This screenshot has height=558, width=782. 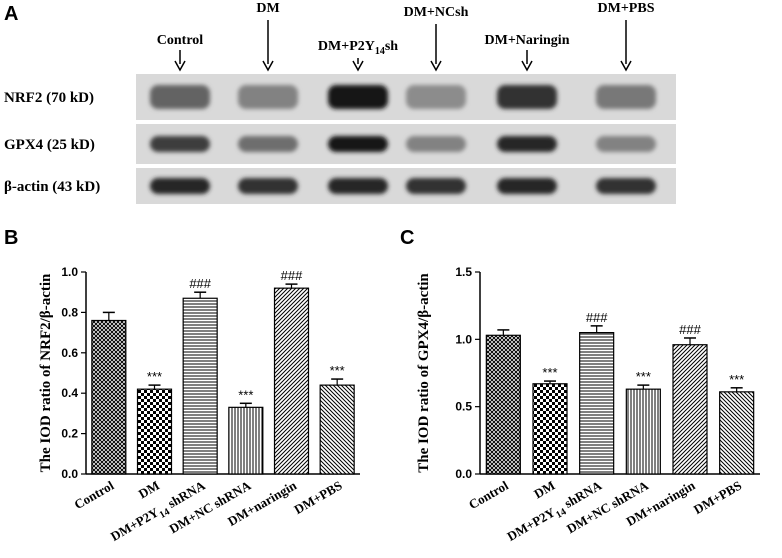 I want to click on blot-row-label: GPX4 (25 kD), so click(x=49, y=145).